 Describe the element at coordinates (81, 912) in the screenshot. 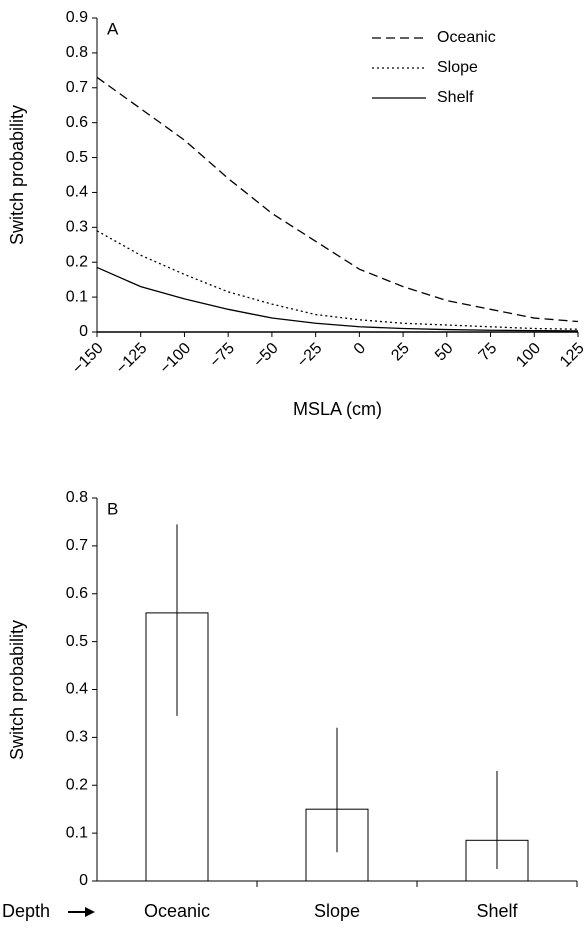

I see `depth-arrow` at that location.